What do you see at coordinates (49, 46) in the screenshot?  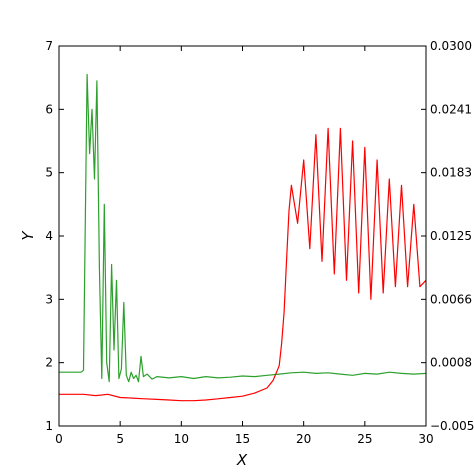 I see `y-left-tick-label: 7` at bounding box center [49, 46].